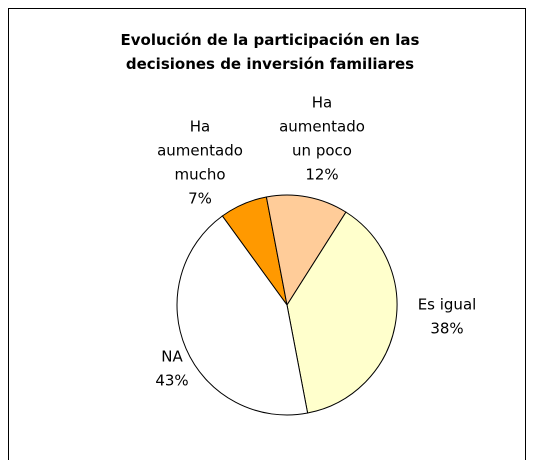 The height and width of the screenshot is (460, 534). Describe the element at coordinates (199, 175) in the screenshot. I see `slice-label: mucho` at that location.